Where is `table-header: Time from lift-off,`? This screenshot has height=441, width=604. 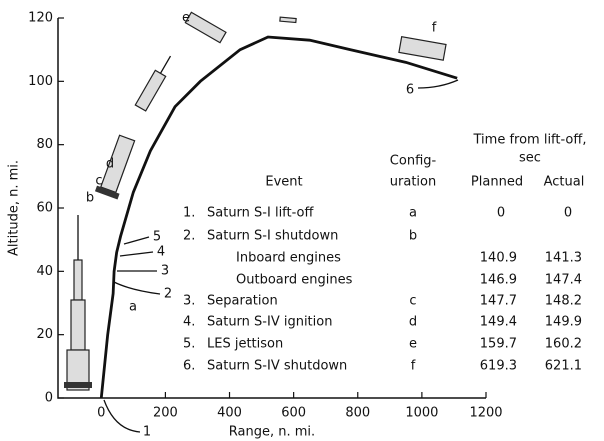 table-header: Time from lift-off, is located at coordinates (530, 140).